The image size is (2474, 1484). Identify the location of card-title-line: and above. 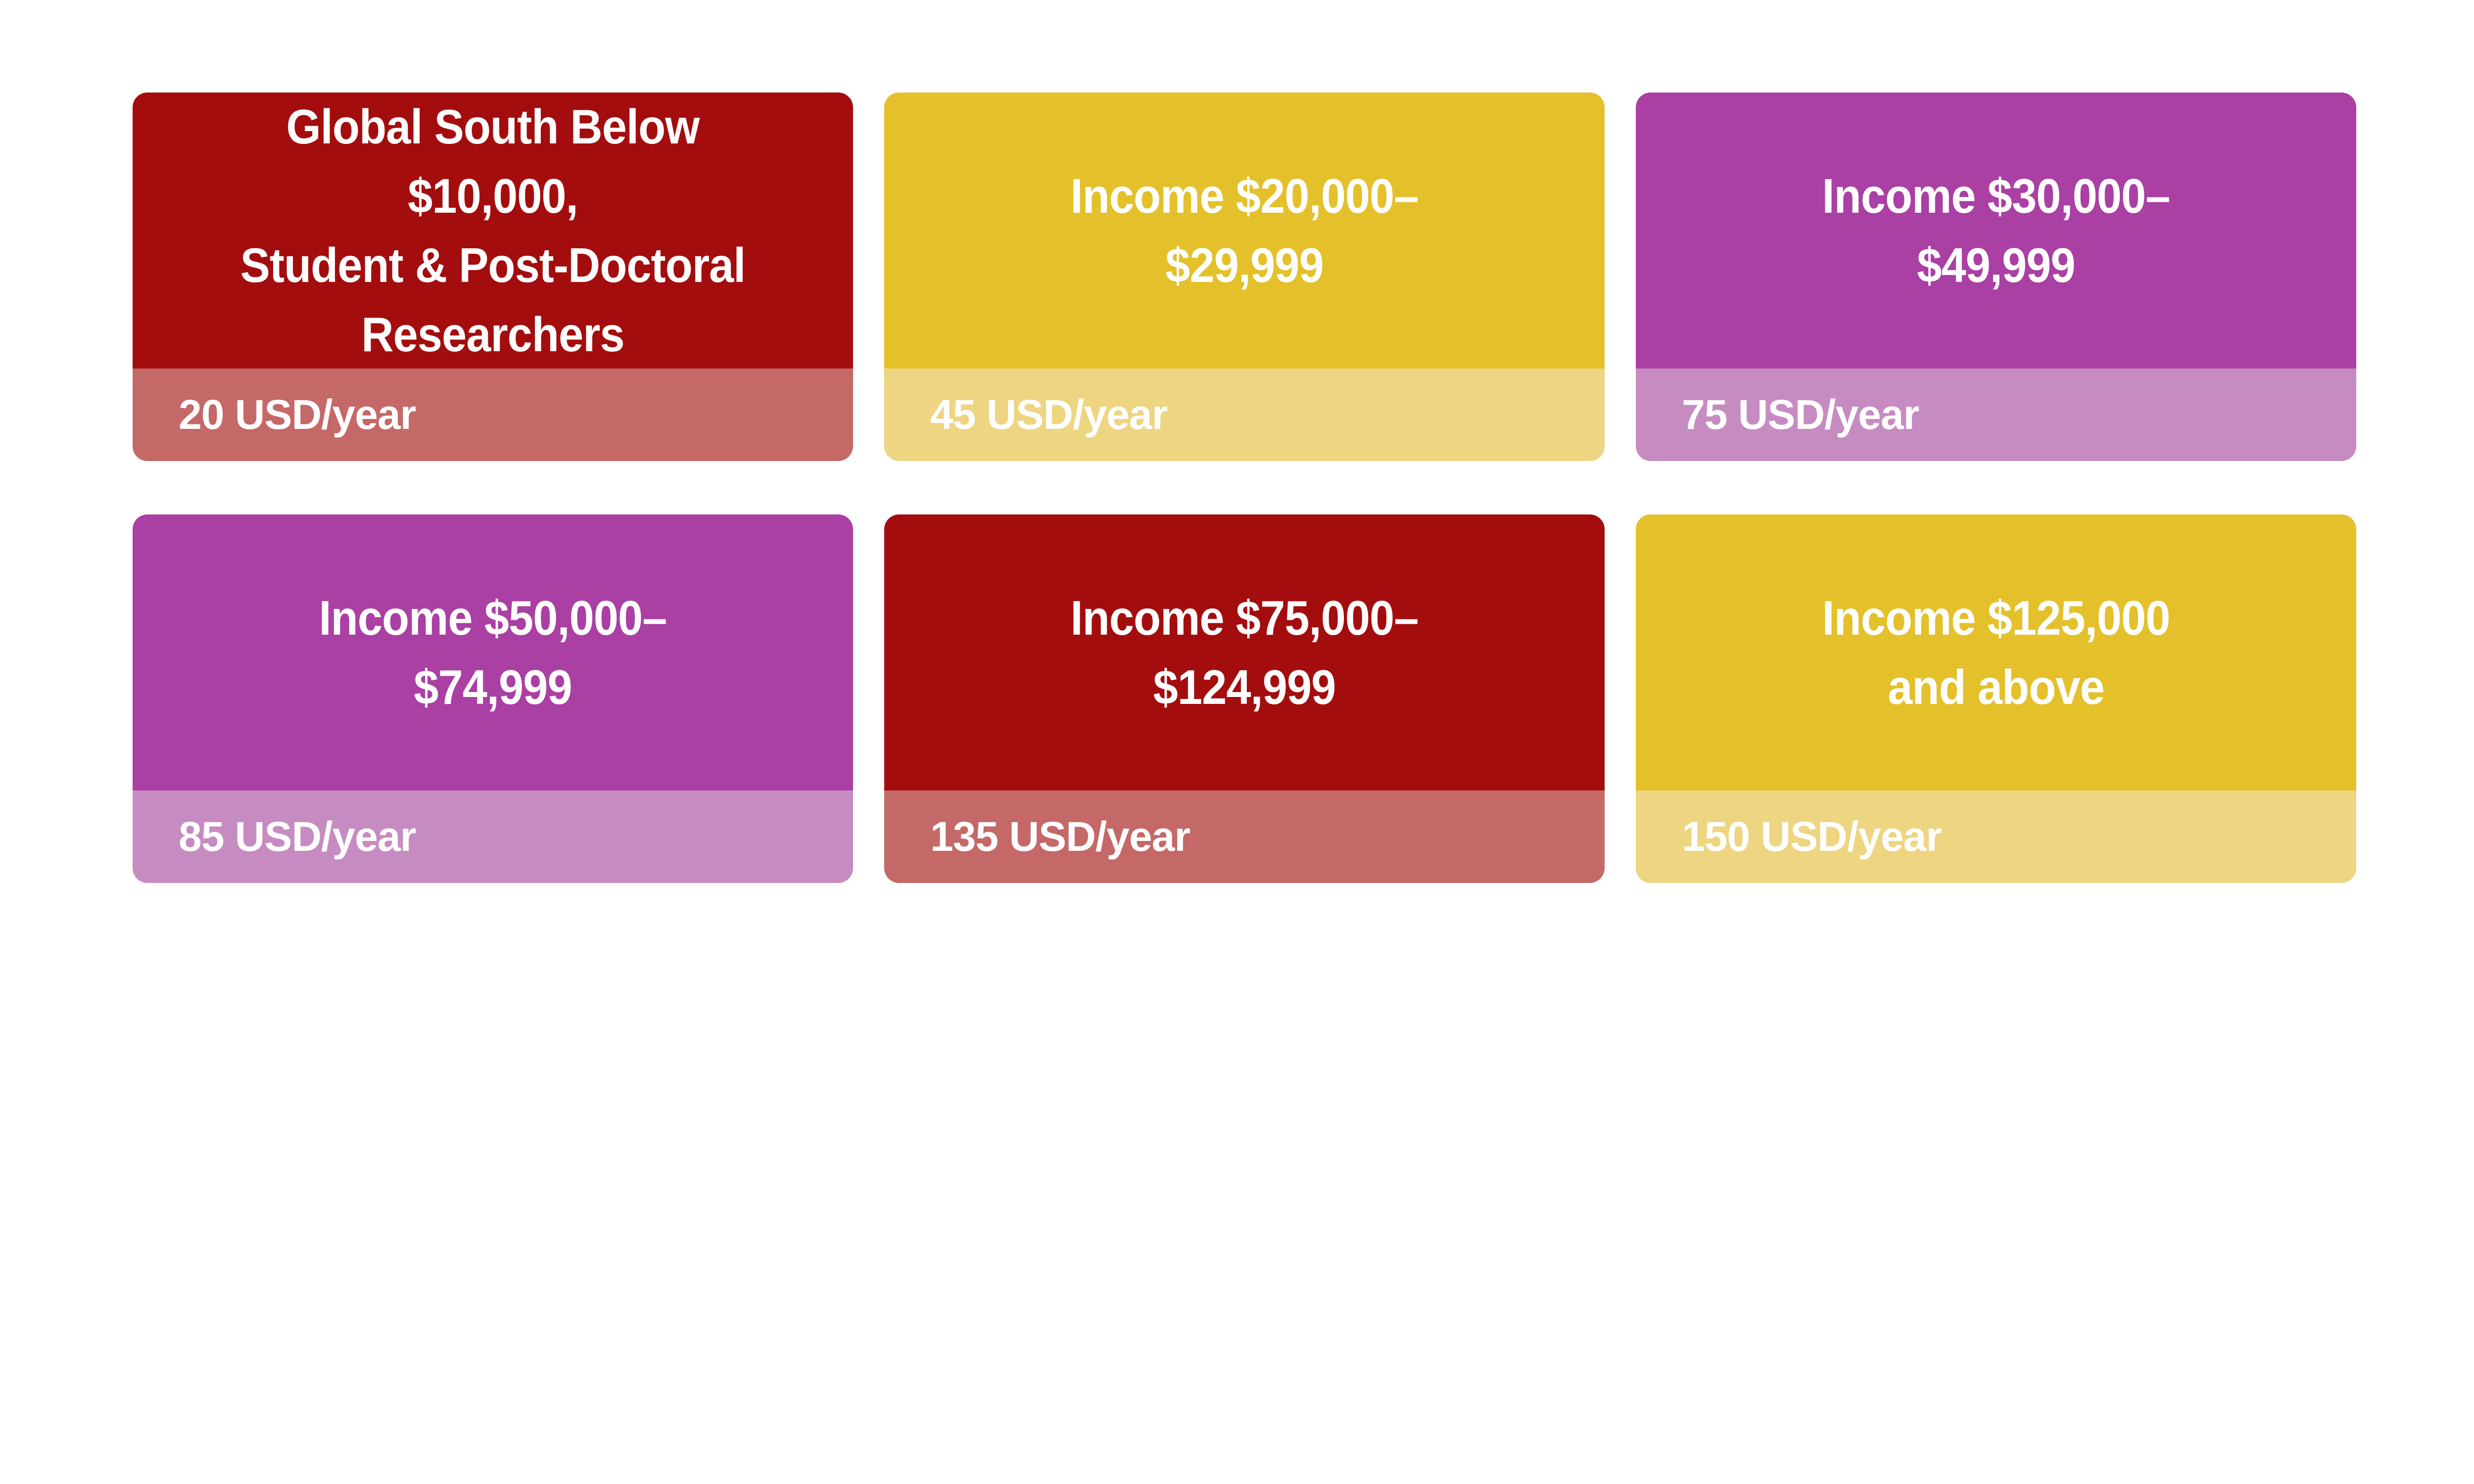
(1997, 687).